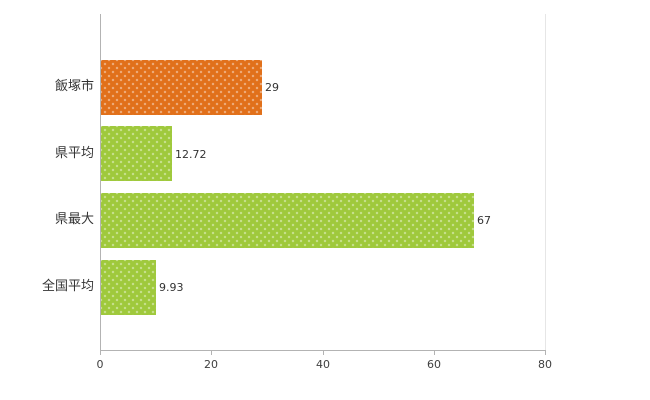 Image resolution: width=650 pixels, height=400 pixels. I want to click on bar-value-label: 9.93, so click(171, 288).